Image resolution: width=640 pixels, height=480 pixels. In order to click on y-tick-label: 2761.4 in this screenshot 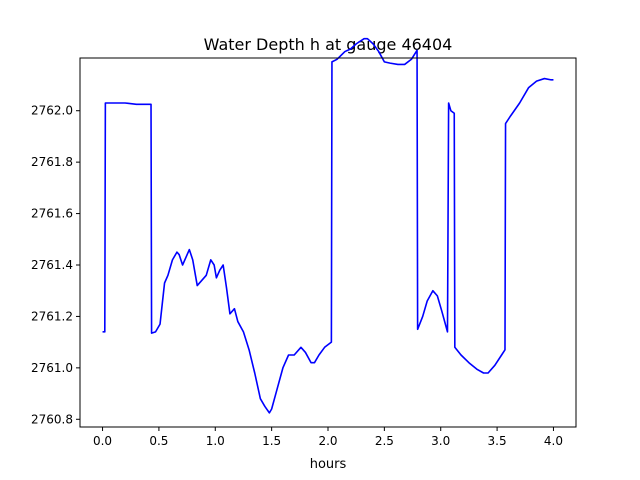, I will do `click(52, 265)`.